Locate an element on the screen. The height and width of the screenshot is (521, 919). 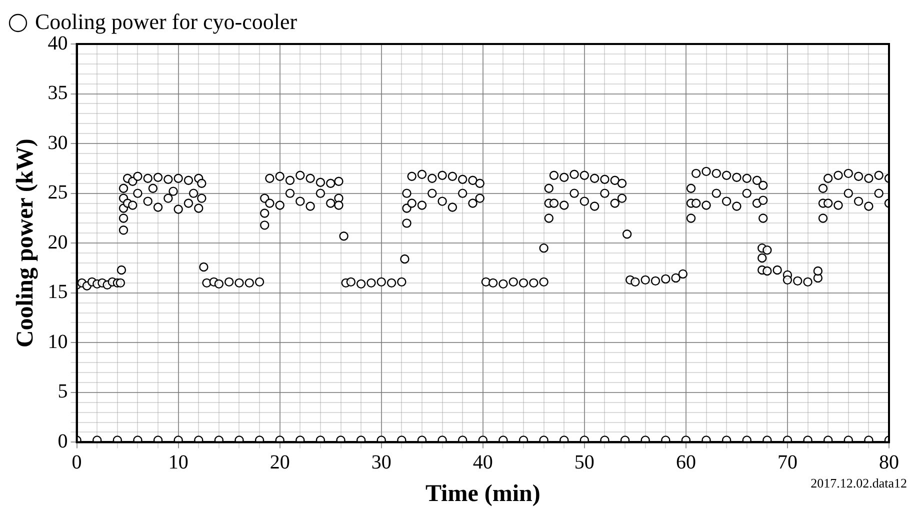
y-tick-label: 40 is located at coordinates (58, 43).